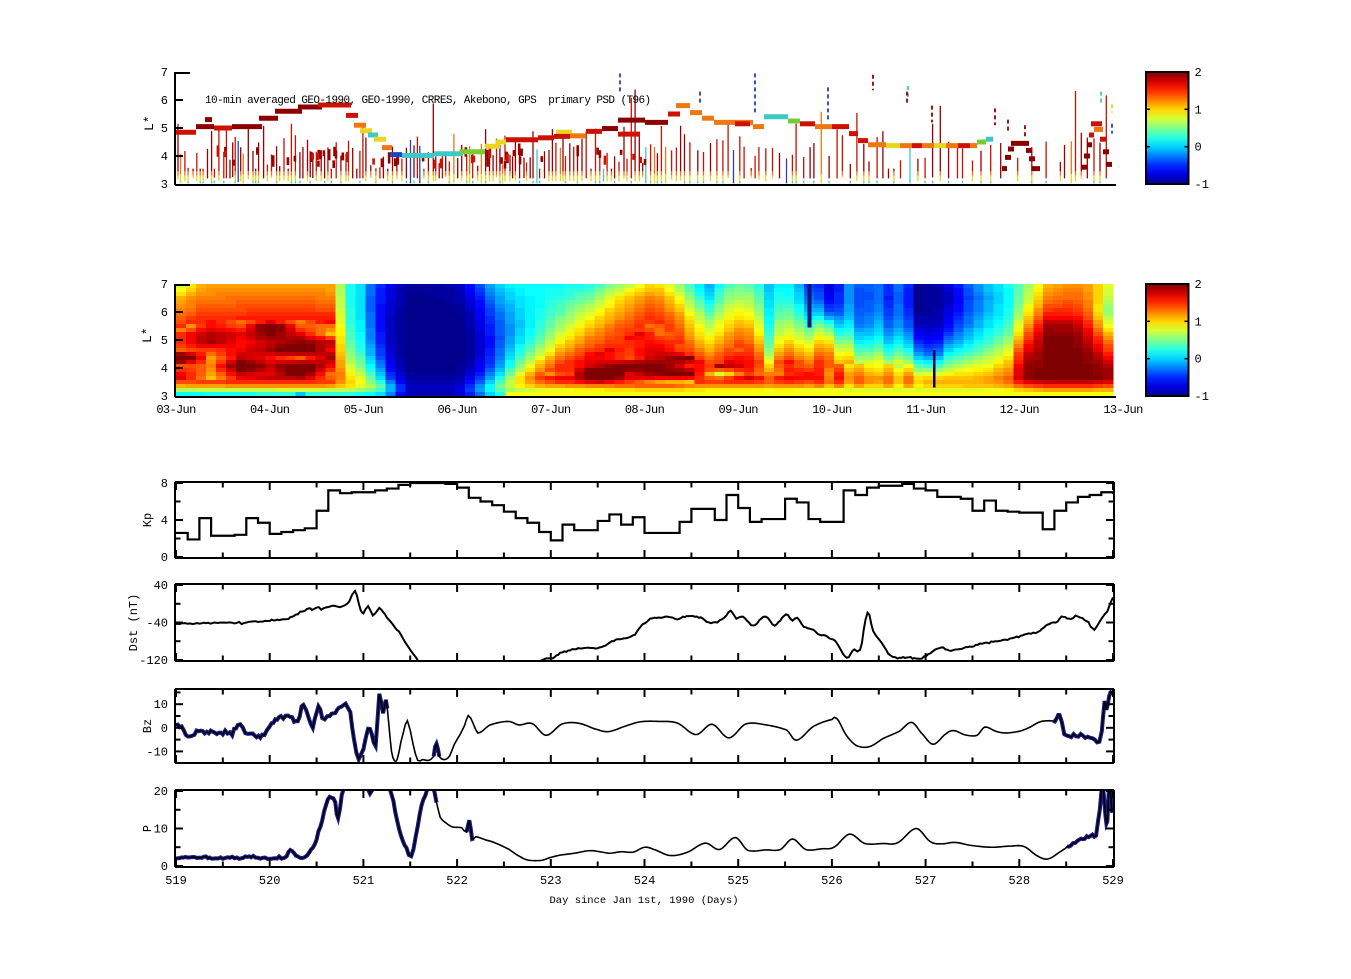 The image size is (1351, 979). I want to click on svg-text: 528, so click(1019, 881).